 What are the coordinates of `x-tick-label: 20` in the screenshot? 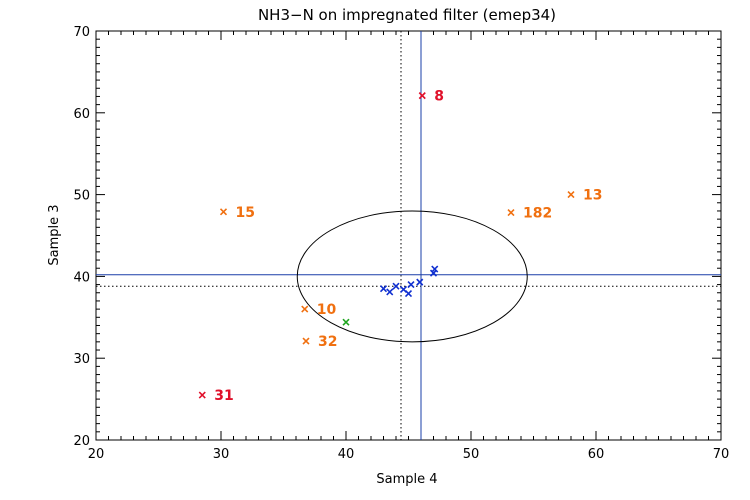 It's located at (96, 454).